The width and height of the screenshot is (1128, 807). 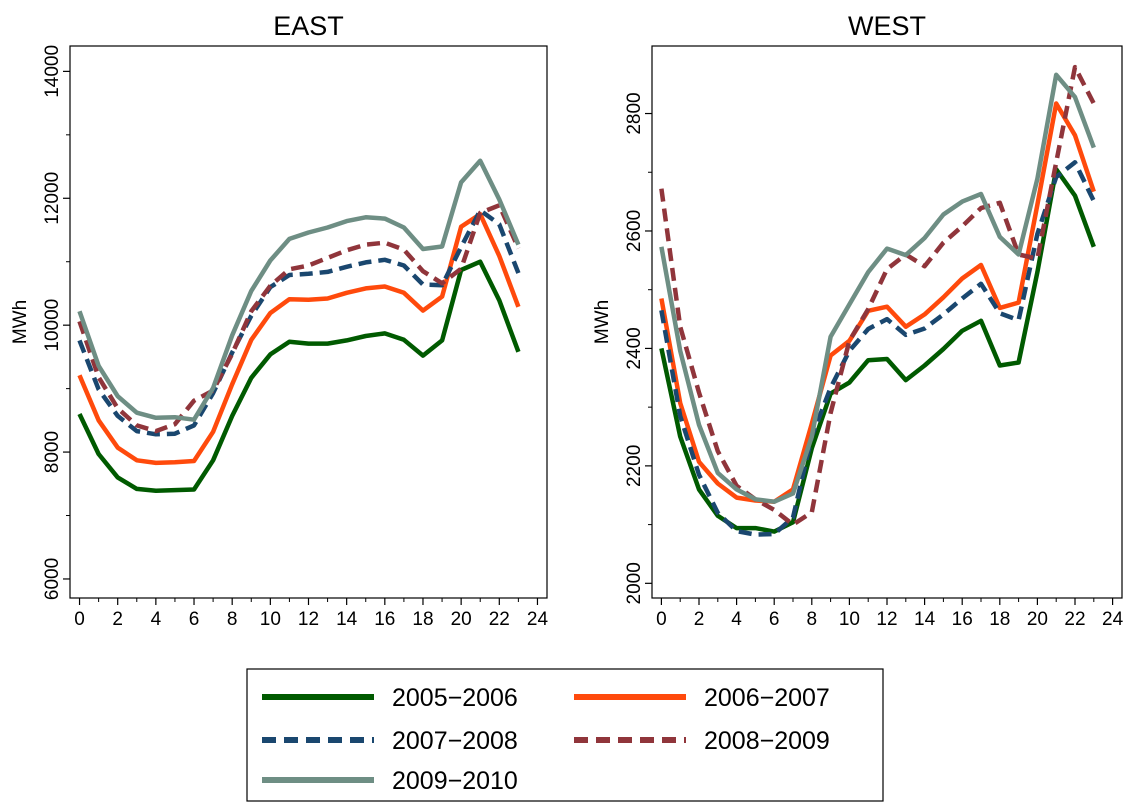 I want to click on legend-label: 2009−2010, so click(x=455, y=781).